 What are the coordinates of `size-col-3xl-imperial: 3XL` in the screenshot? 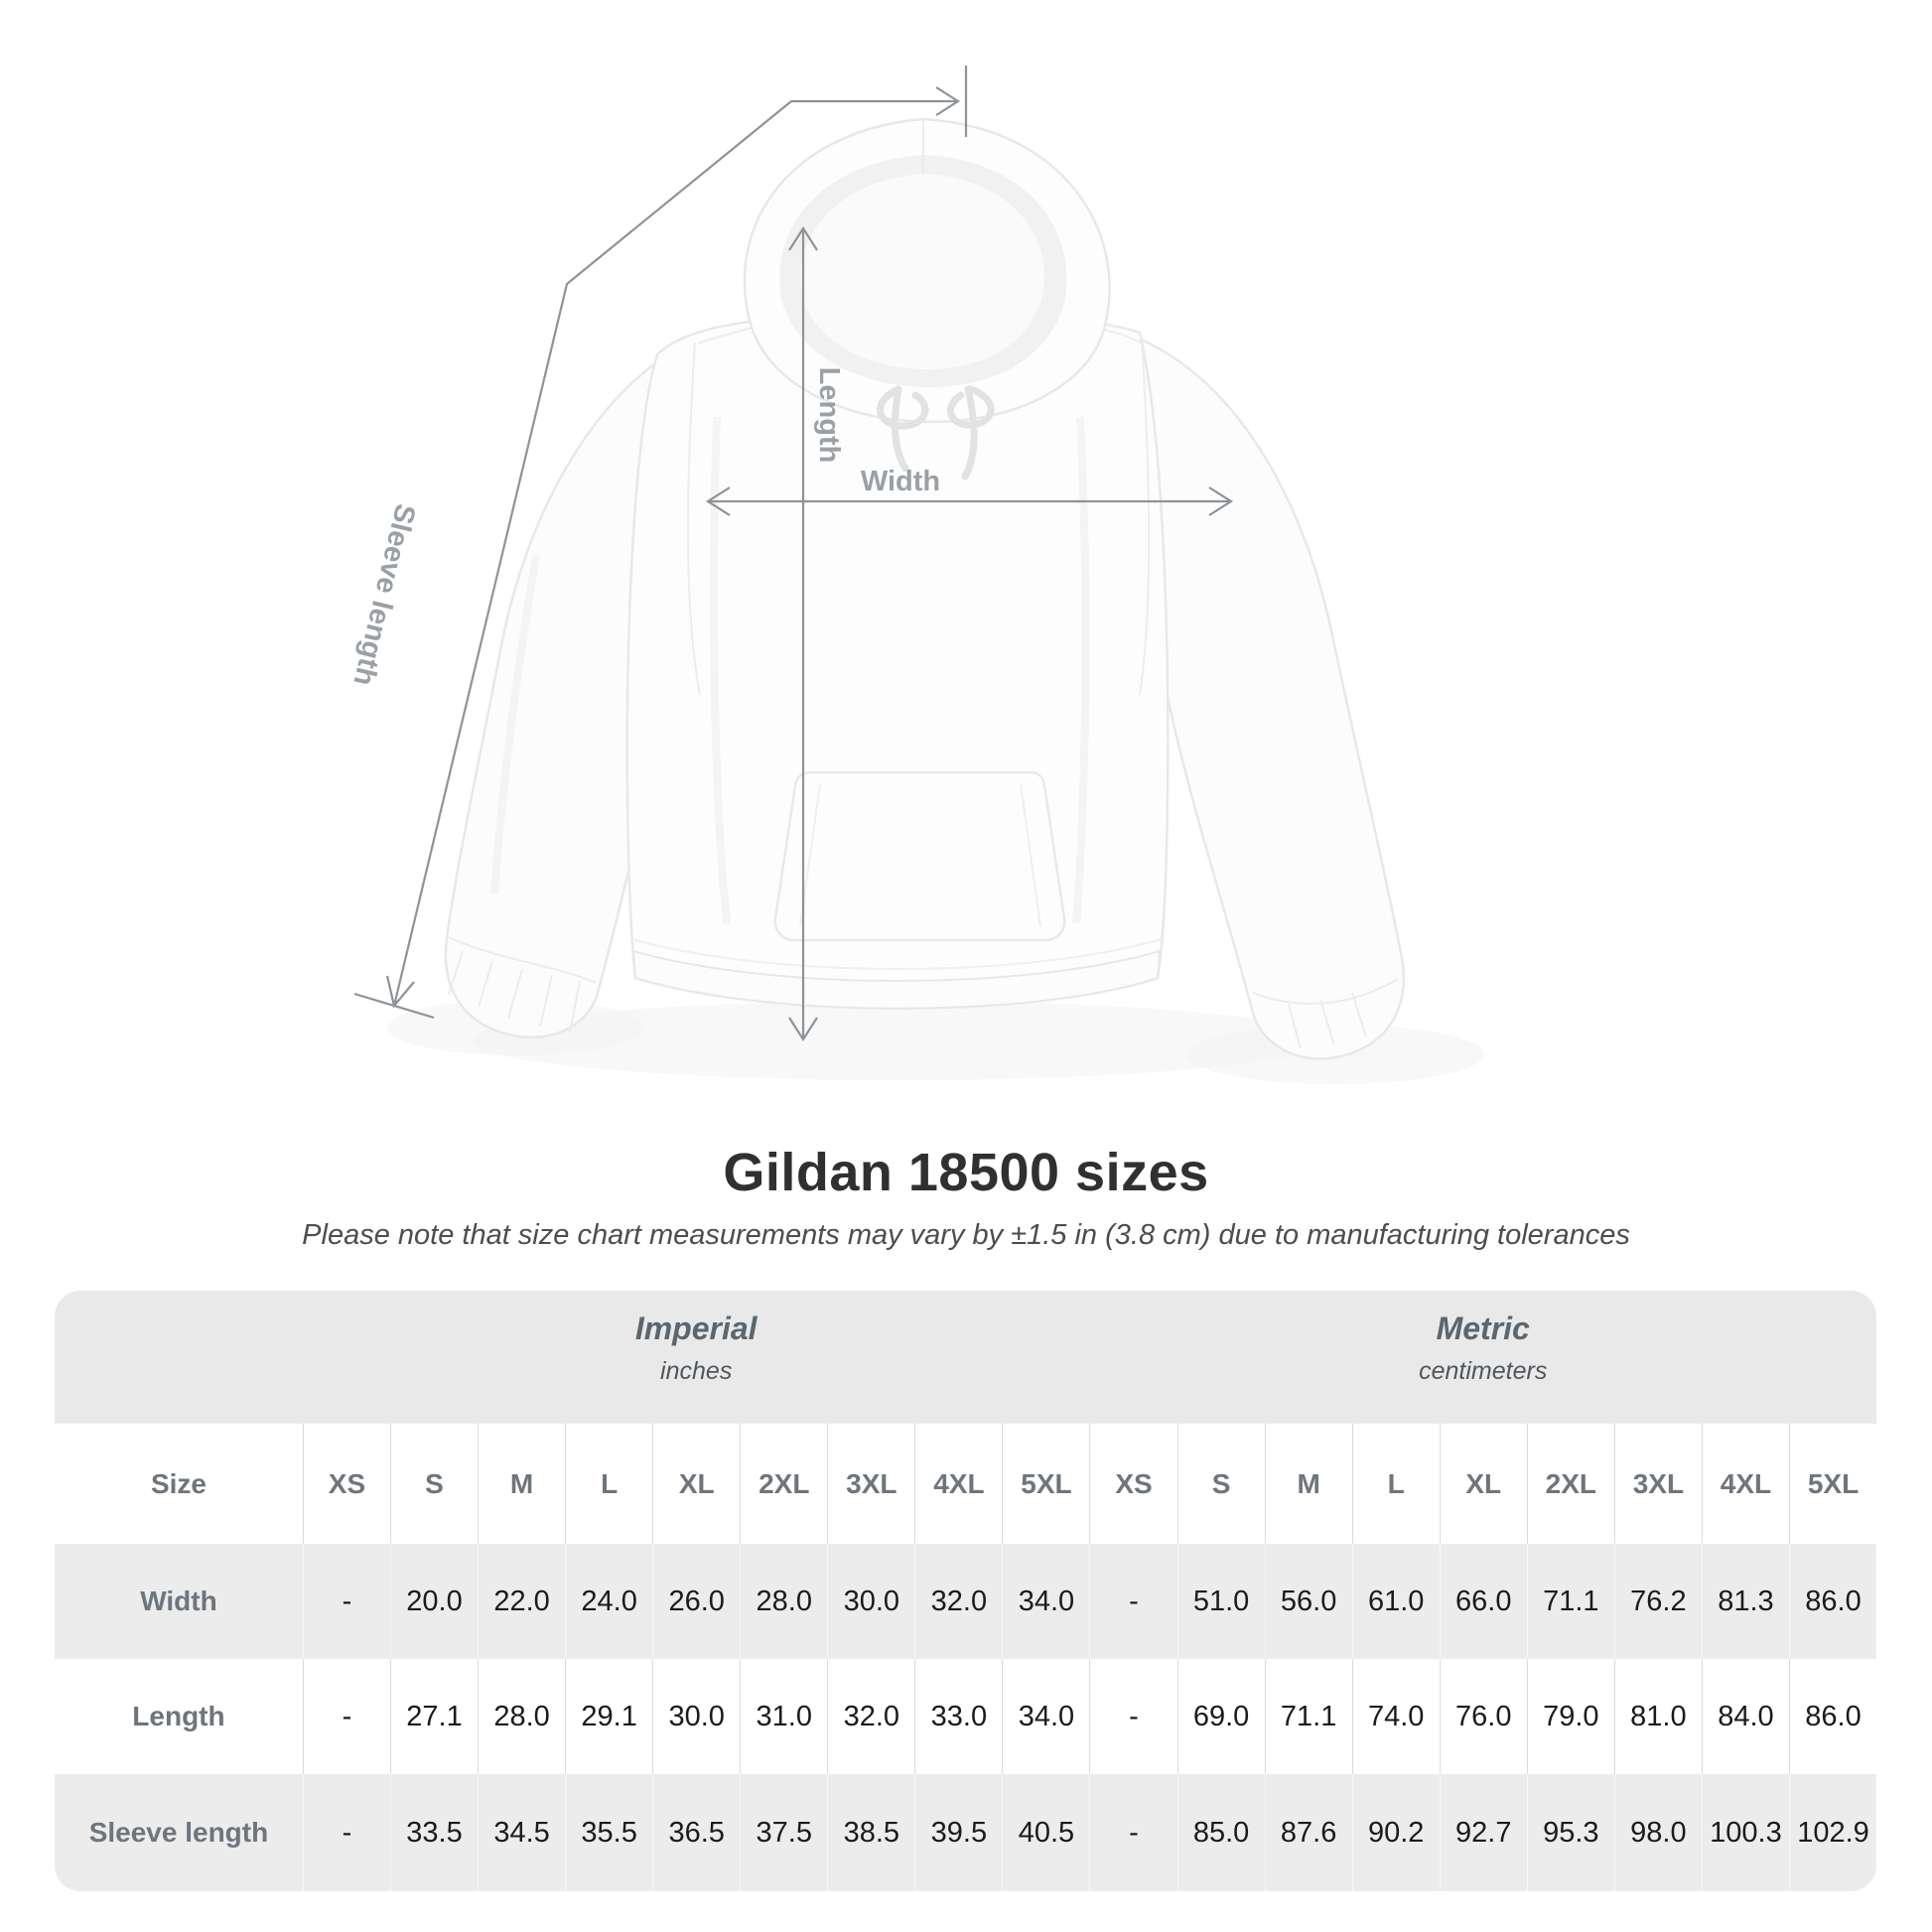 It's located at (870, 1484).